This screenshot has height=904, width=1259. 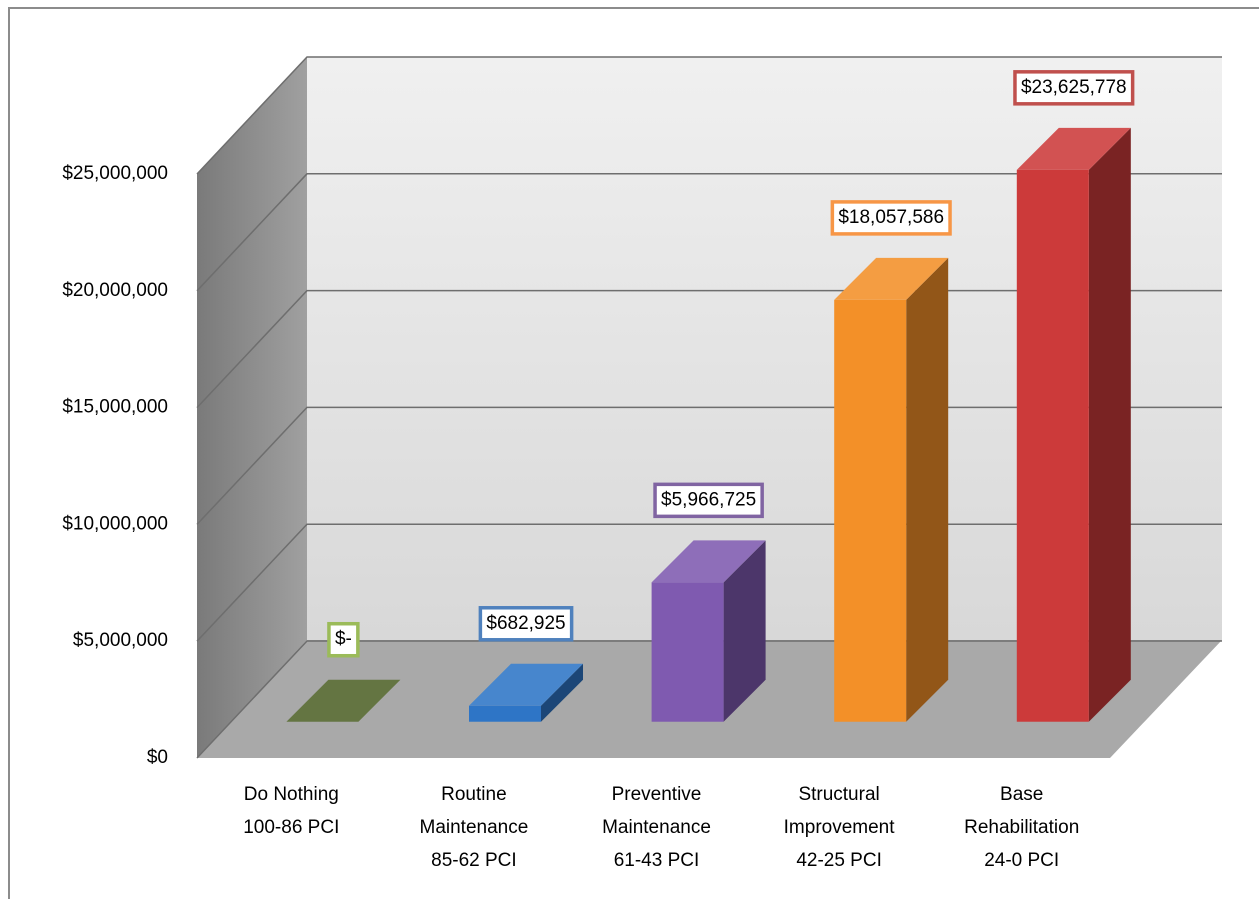 What do you see at coordinates (657, 860) in the screenshot?
I see `x-tick-label: 61-43 PCI` at bounding box center [657, 860].